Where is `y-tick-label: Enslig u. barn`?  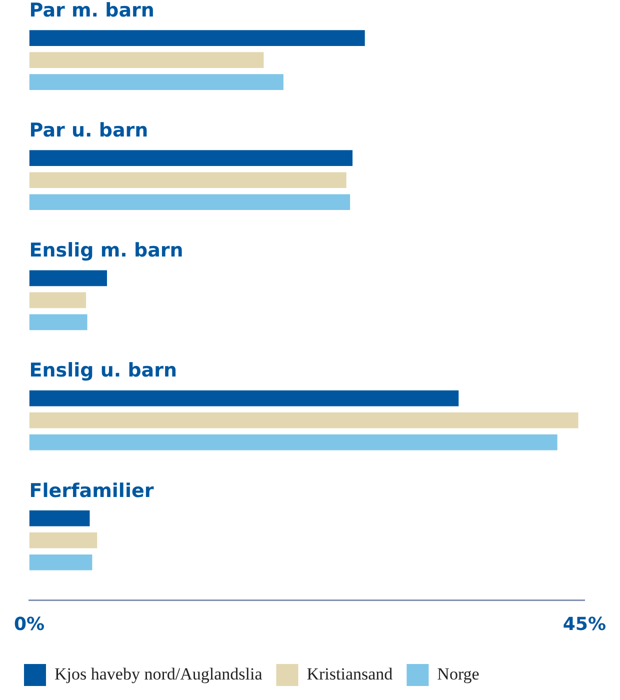
y-tick-label: Enslig u. barn is located at coordinates (103, 371).